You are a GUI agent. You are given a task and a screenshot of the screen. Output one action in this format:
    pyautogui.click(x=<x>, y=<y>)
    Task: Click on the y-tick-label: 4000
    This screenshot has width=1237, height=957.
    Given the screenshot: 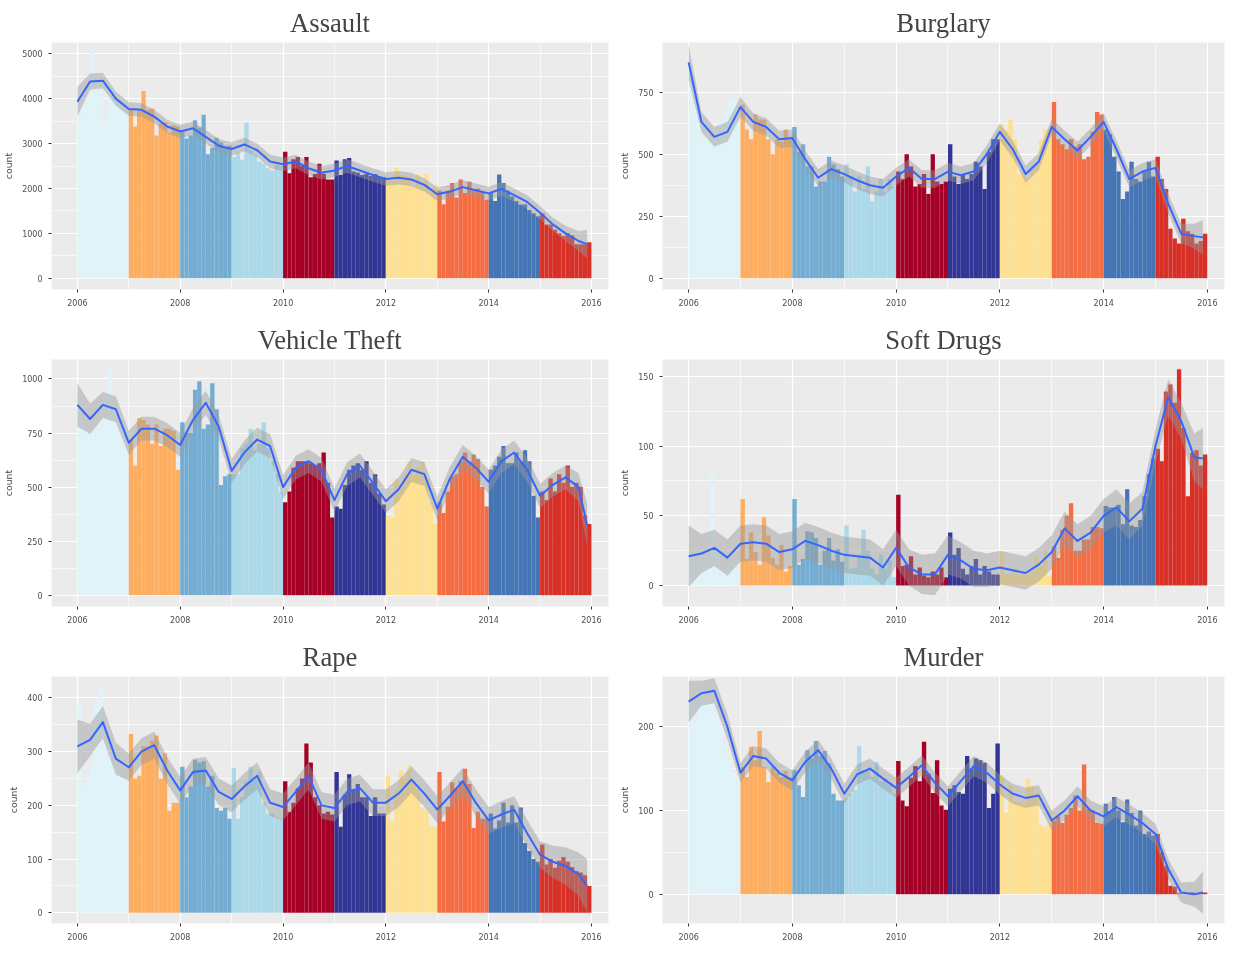 What is the action you would take?
    pyautogui.click(x=32, y=100)
    